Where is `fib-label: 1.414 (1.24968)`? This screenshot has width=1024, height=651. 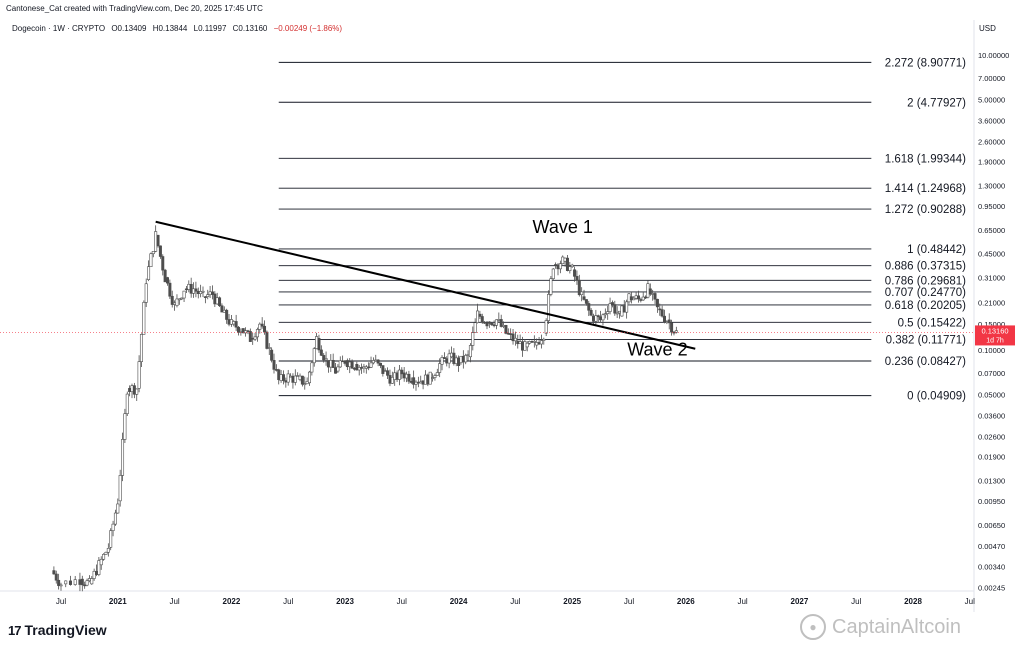
fib-label: 1.414 (1.24968) is located at coordinates (925, 189).